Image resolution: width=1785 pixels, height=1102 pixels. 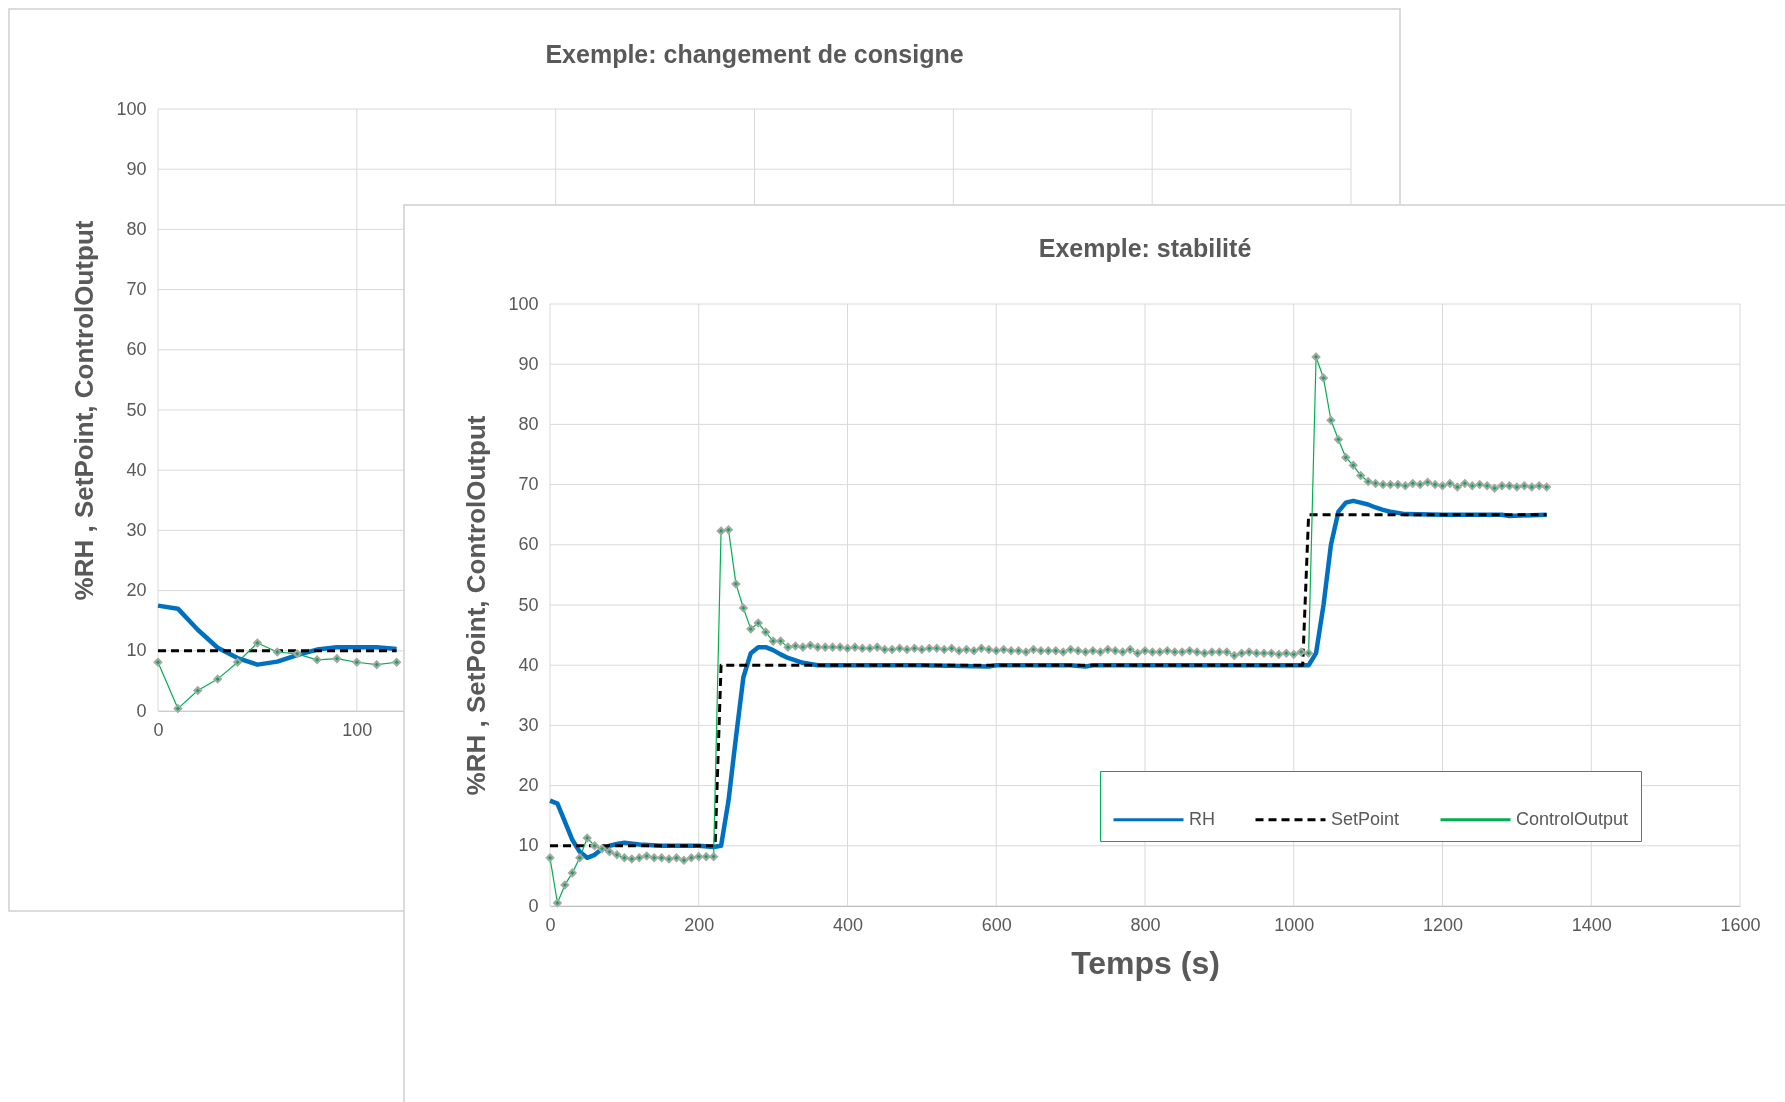 What do you see at coordinates (754, 54) in the screenshot?
I see `chart-title: Exemple: changement de consigne` at bounding box center [754, 54].